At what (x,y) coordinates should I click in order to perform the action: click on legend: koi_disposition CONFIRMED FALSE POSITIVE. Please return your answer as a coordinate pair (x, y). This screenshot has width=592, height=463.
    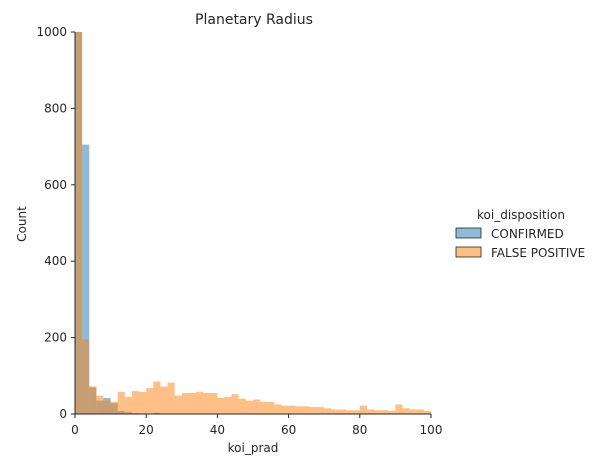
    Looking at the image, I should click on (520, 234).